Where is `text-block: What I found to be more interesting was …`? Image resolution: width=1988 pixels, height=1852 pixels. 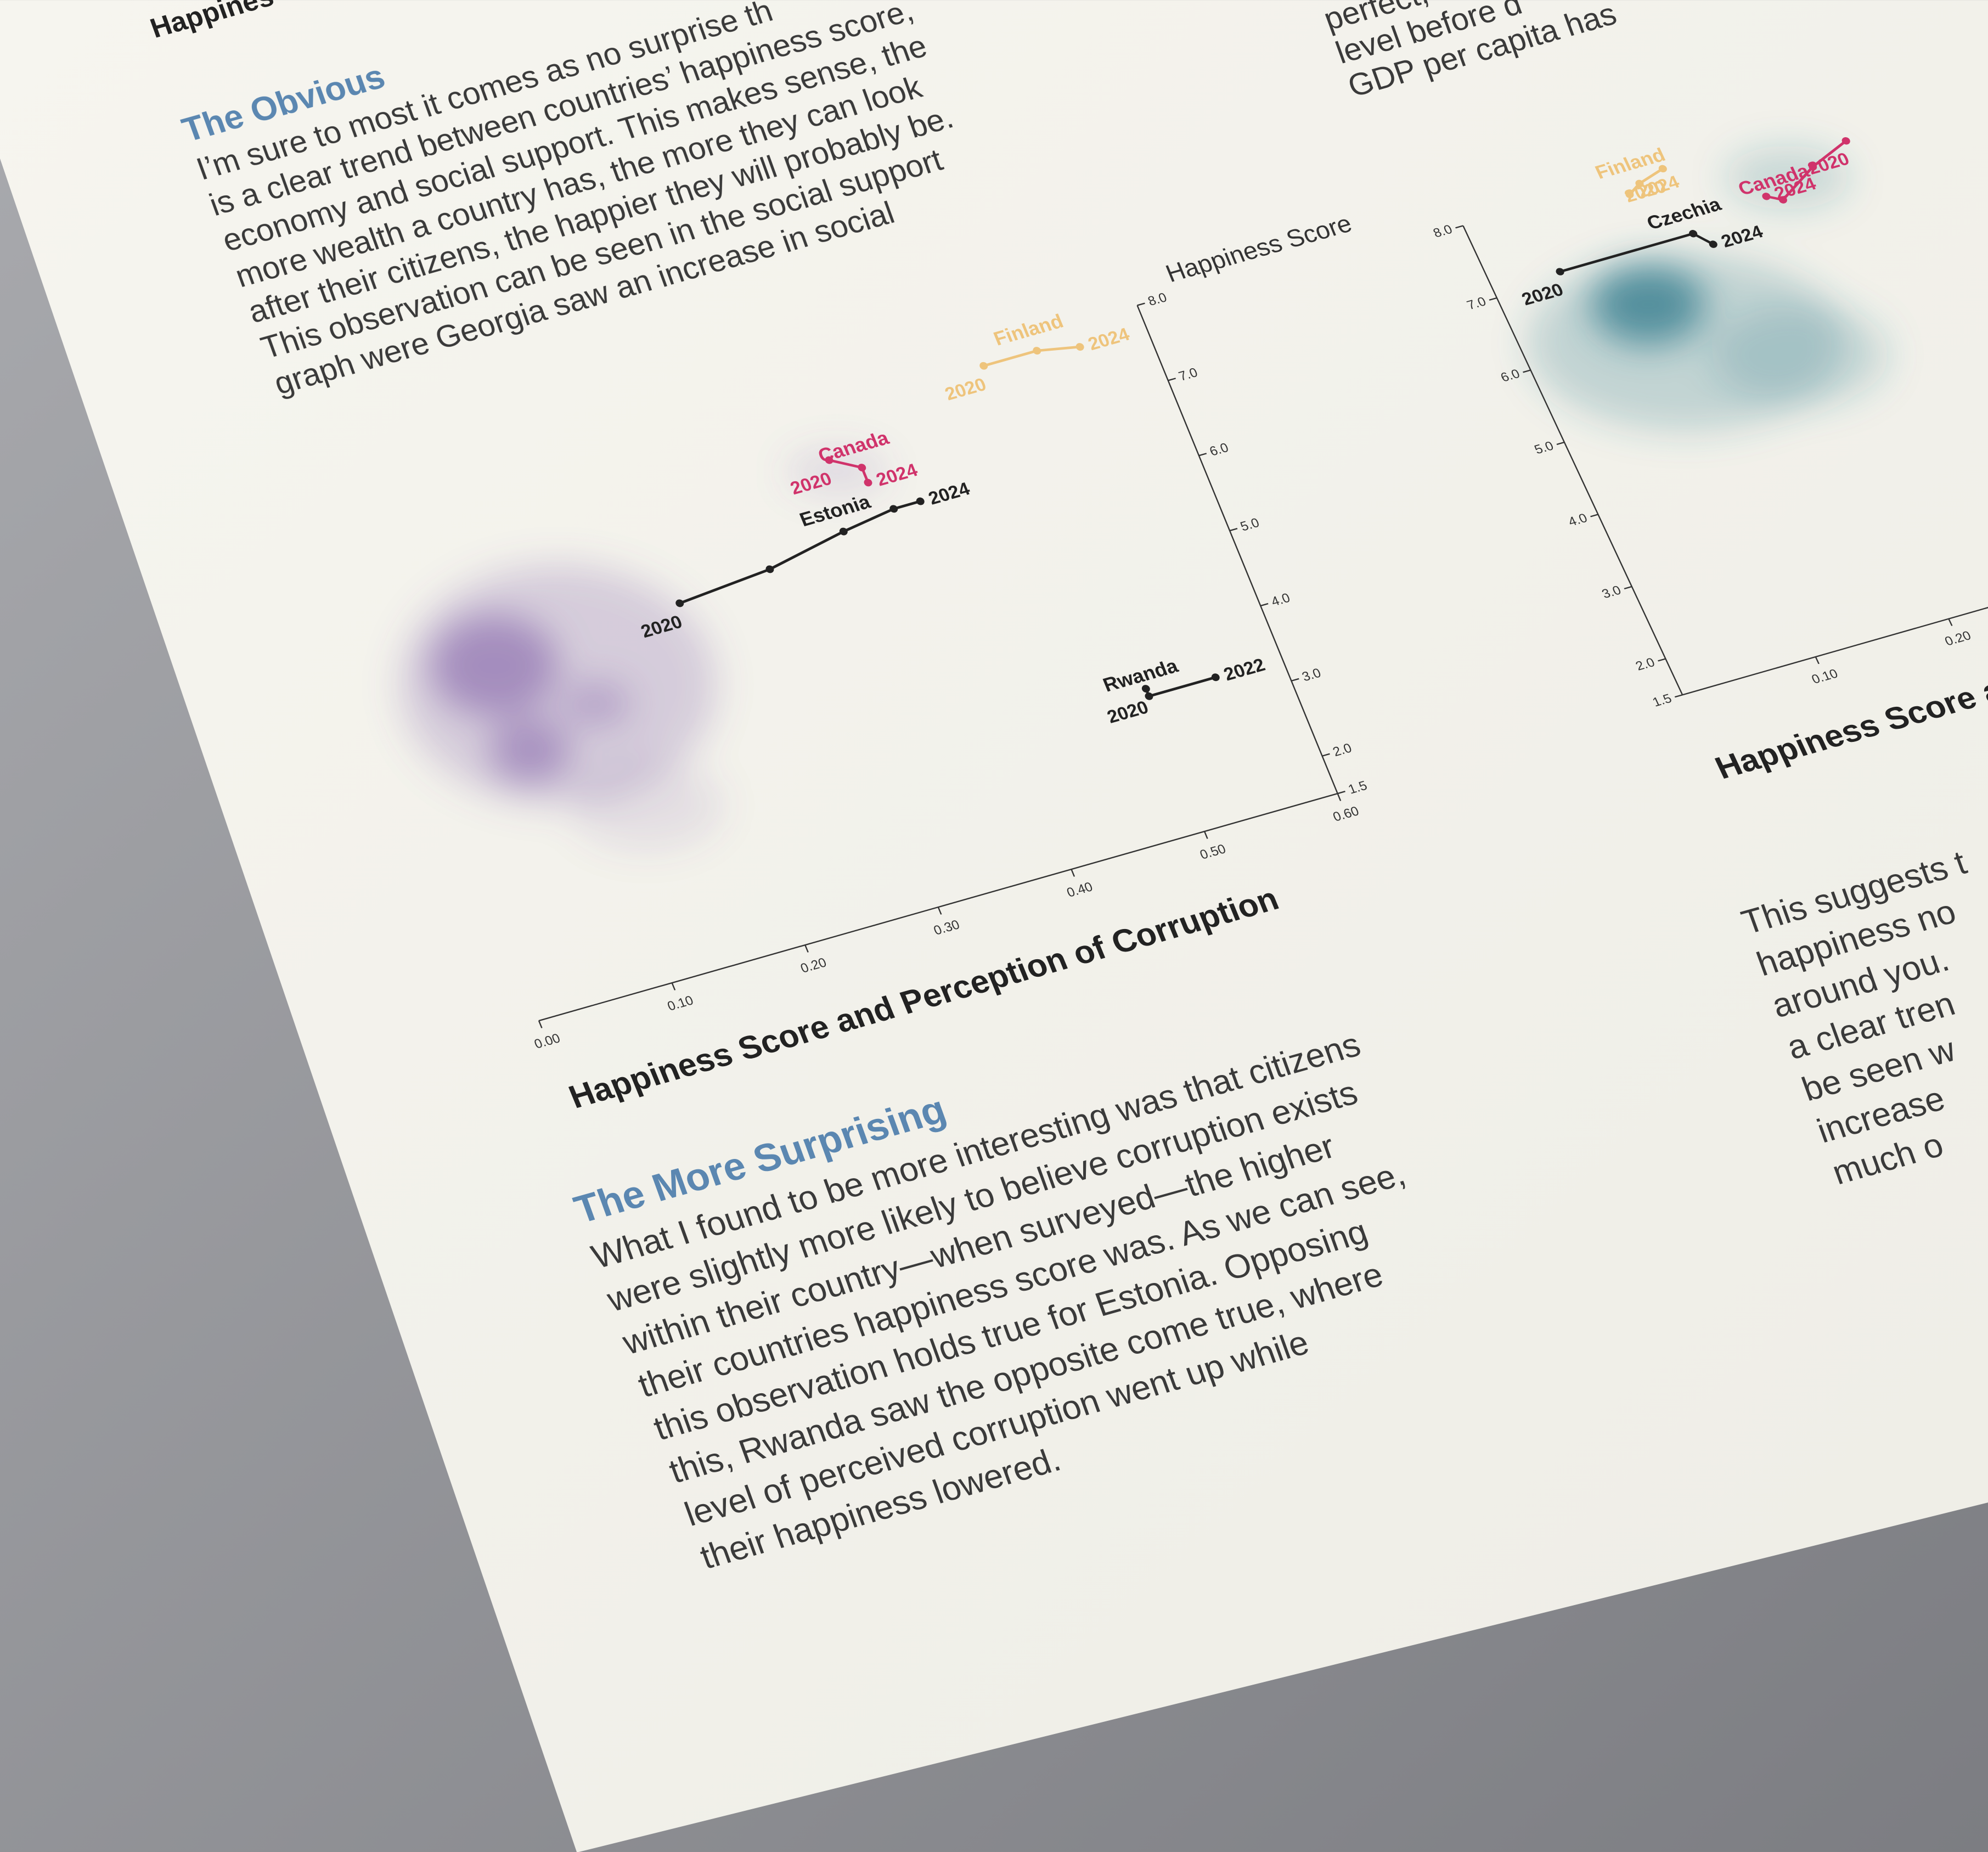 text-block: What I found to be more interesting was … is located at coordinates (998, 1301).